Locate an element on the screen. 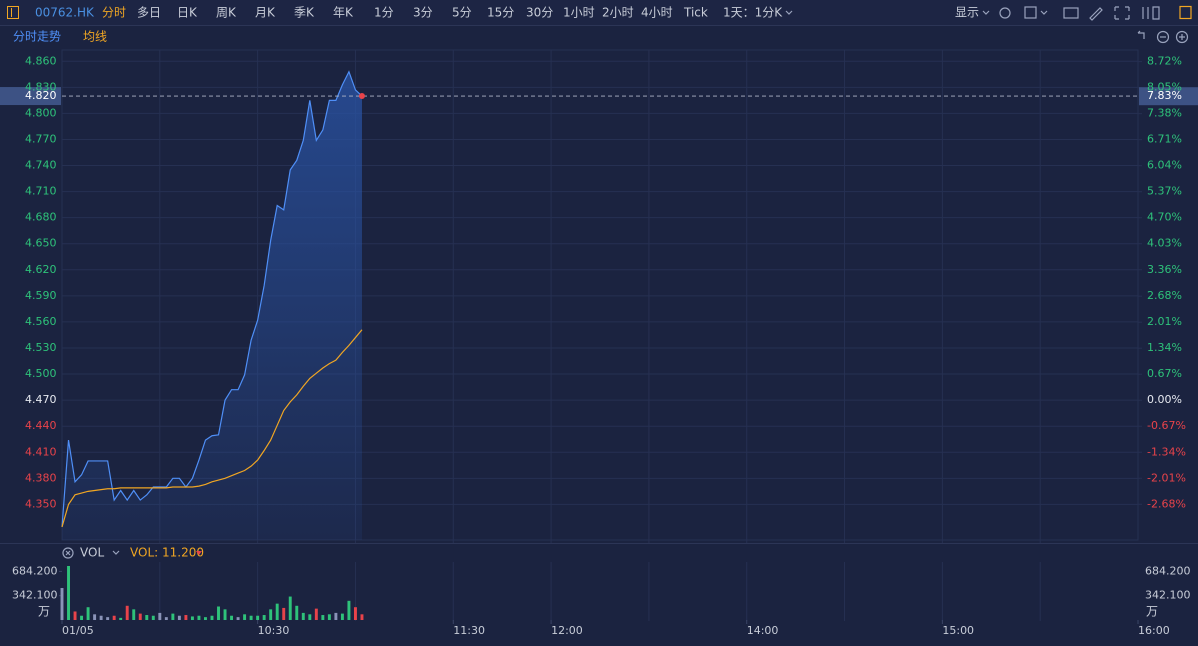  f10-icon is located at coordinates (1151, 13).